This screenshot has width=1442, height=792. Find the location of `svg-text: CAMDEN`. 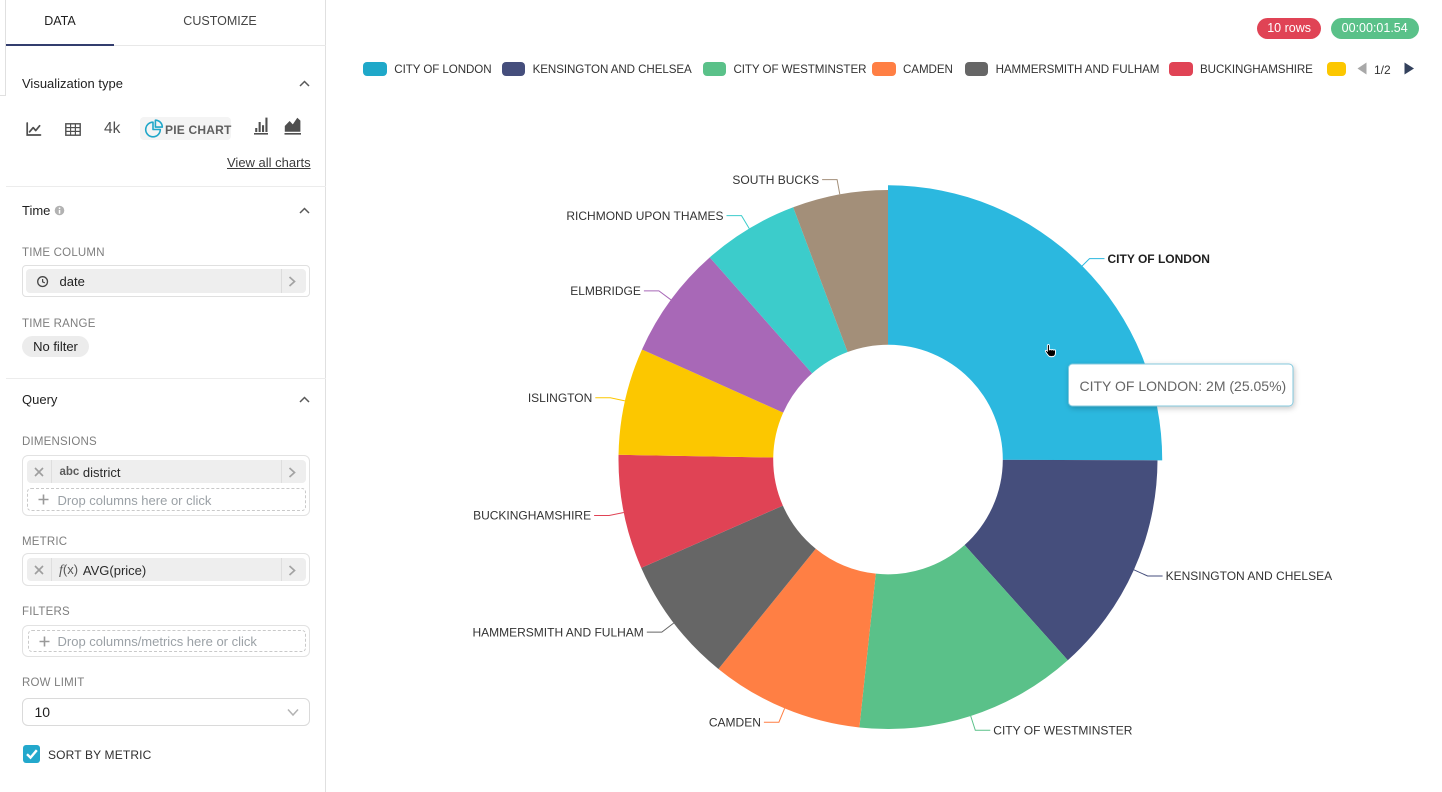

svg-text: CAMDEN is located at coordinates (735, 722).